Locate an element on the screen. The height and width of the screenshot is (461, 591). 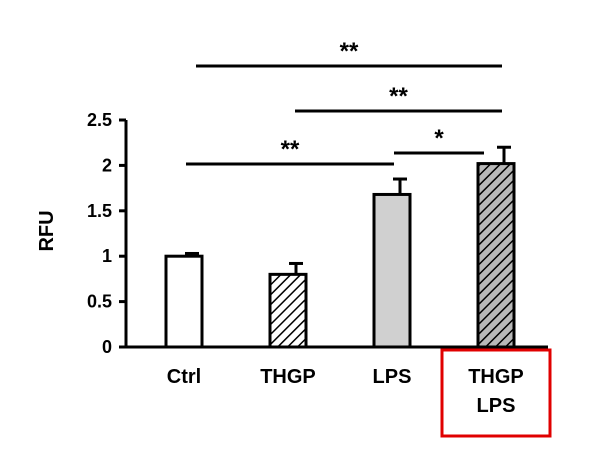
y-tick-label: 2.5 is located at coordinates (99, 120).